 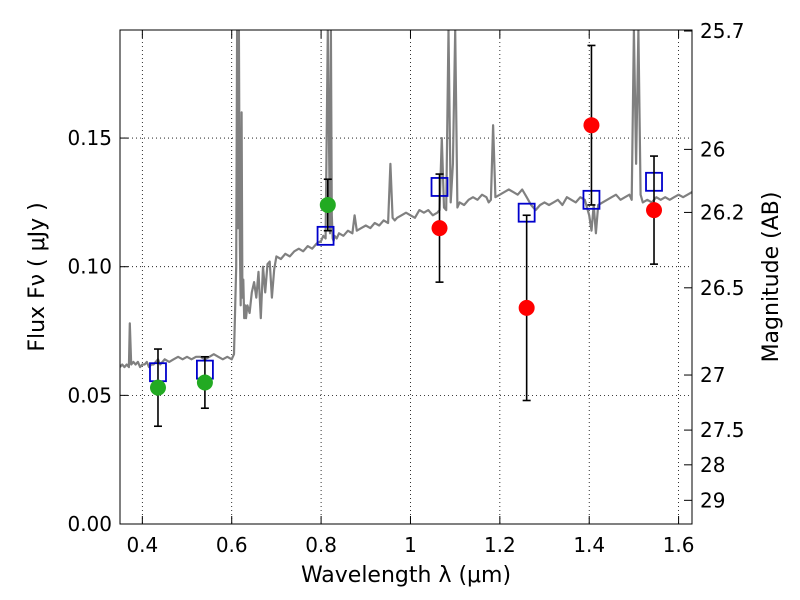 What do you see at coordinates (712, 500) in the screenshot?
I see `y2-tick-label: 29` at bounding box center [712, 500].